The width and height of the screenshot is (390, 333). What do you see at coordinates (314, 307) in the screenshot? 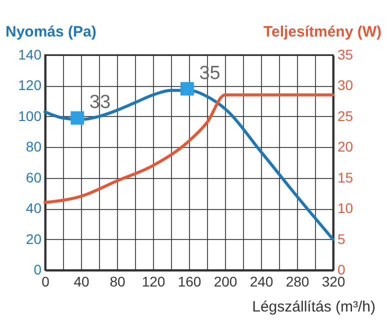
I see `x-axis-title: Légszállítás (m³/h)` at bounding box center [314, 307].